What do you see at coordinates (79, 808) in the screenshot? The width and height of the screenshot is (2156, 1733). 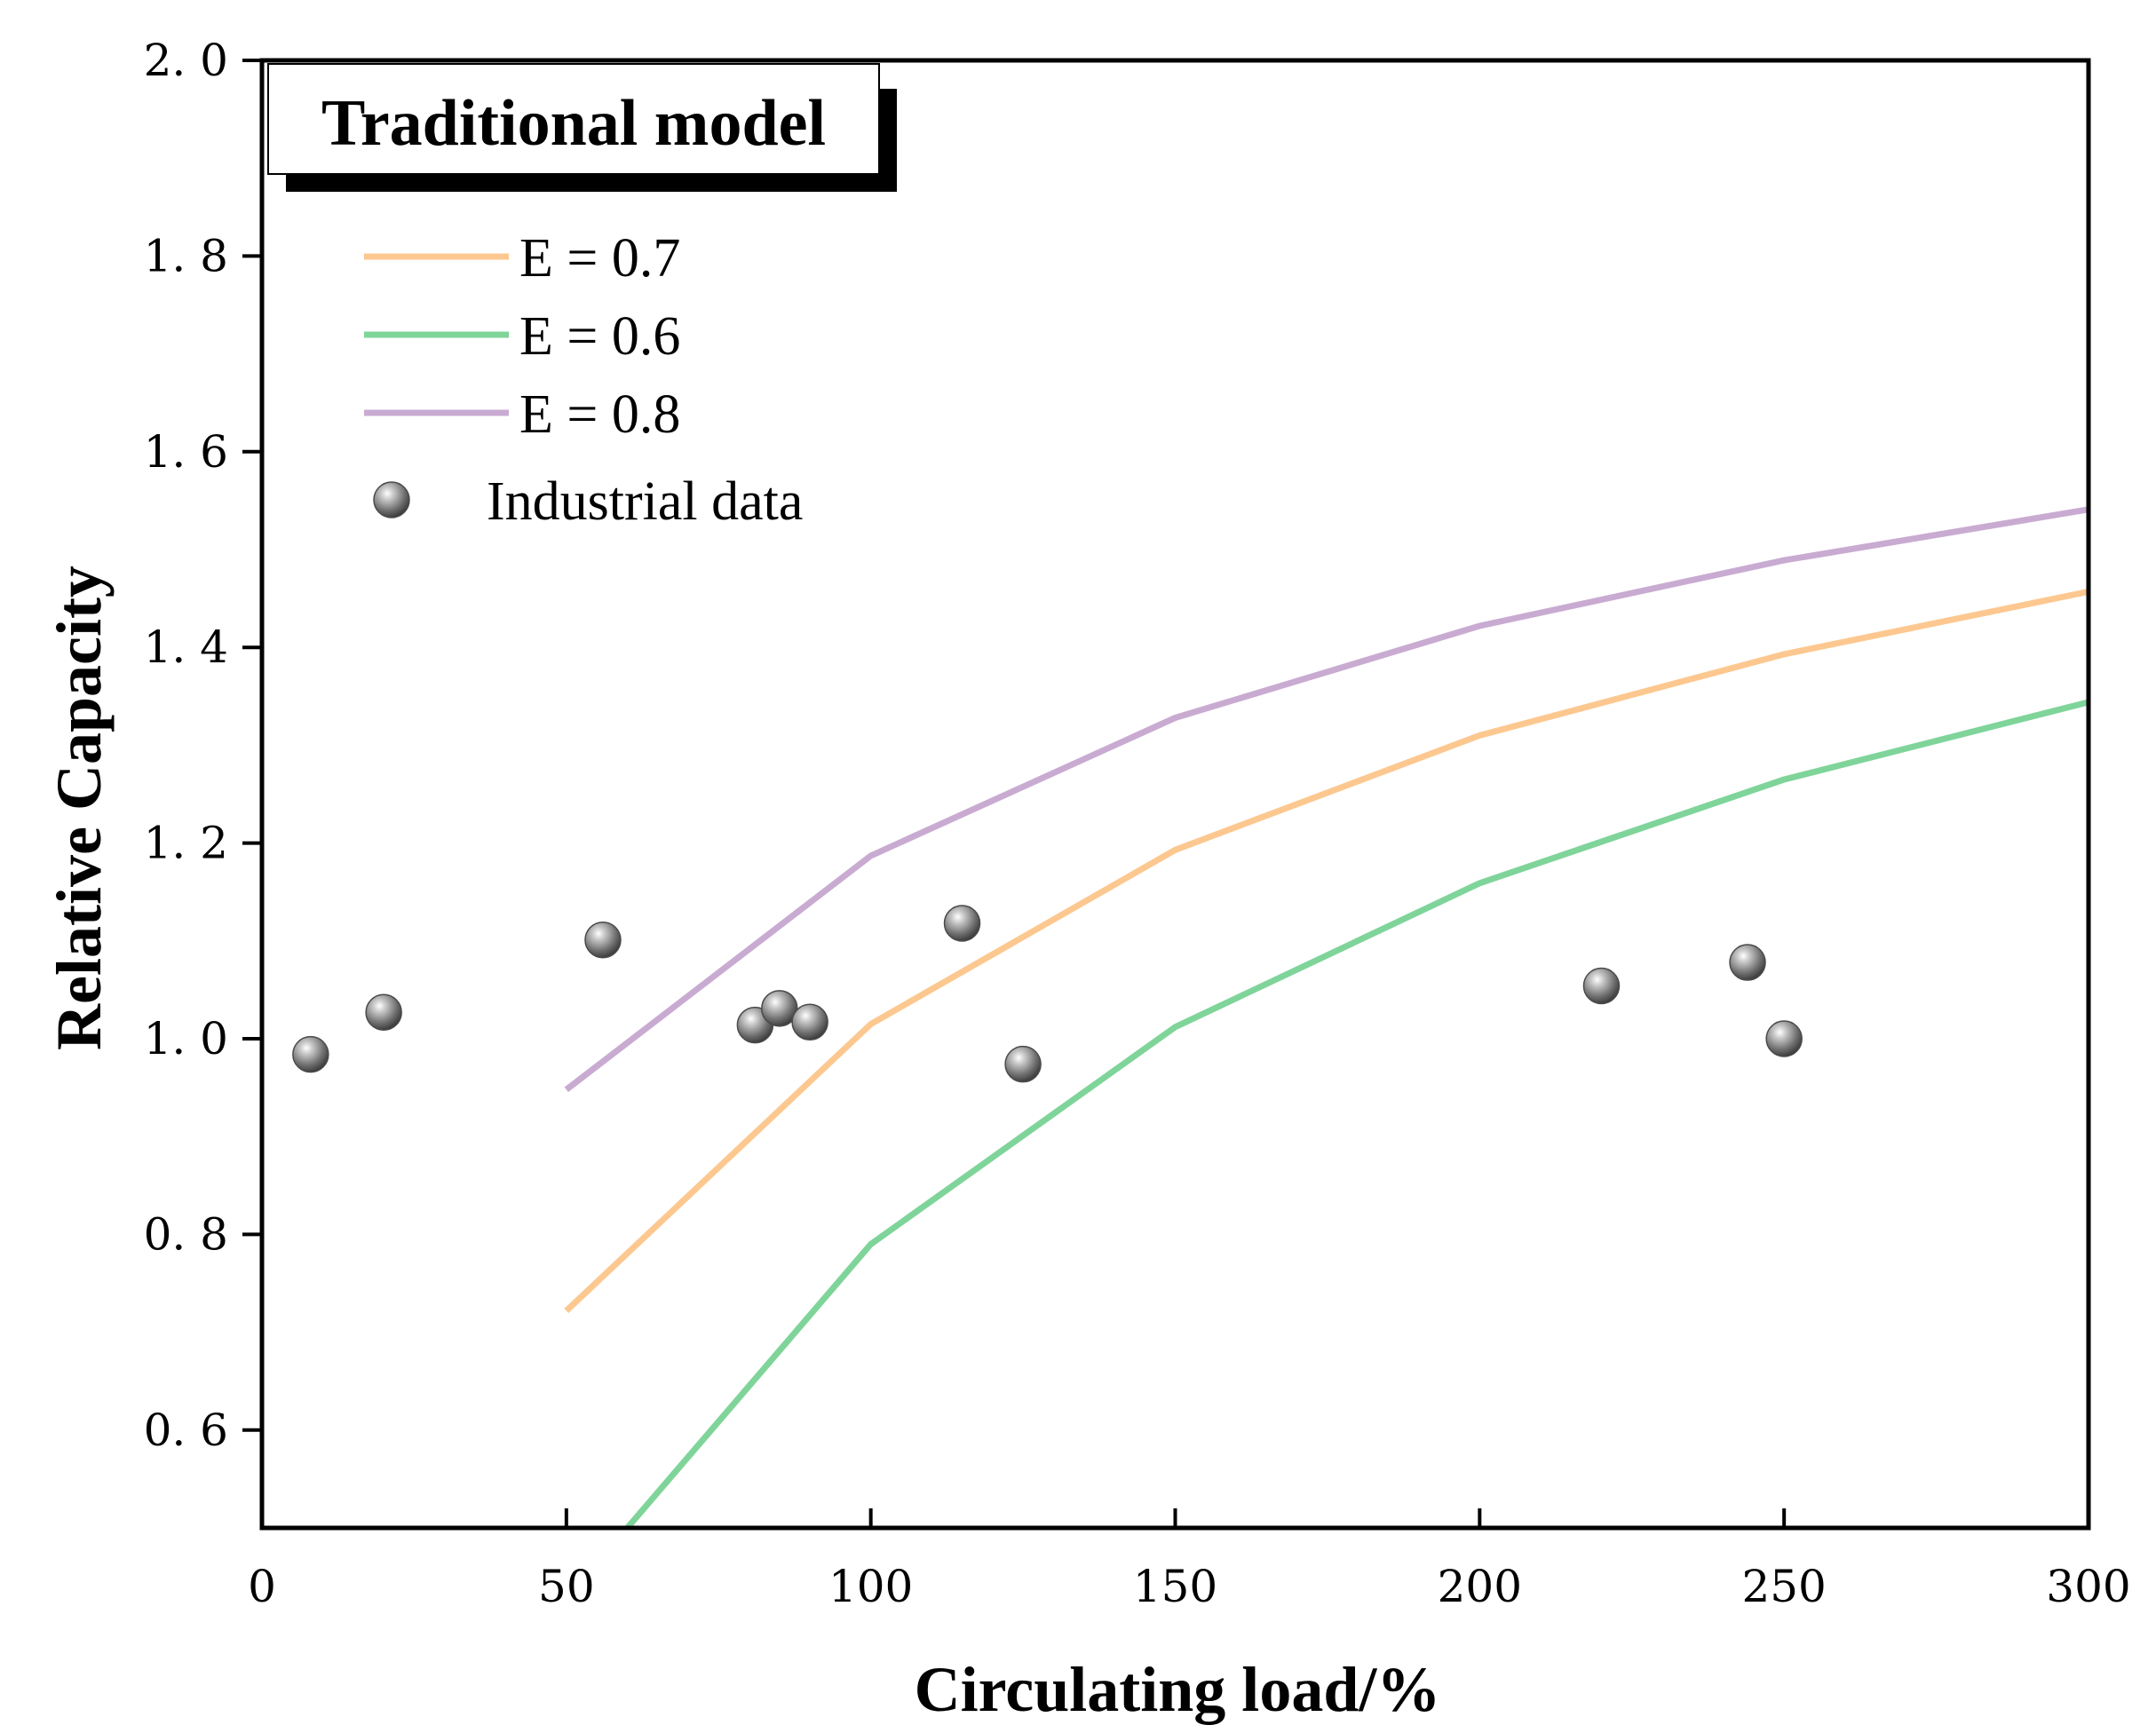 I see `y-axis-title: Relative Capacity` at bounding box center [79, 808].